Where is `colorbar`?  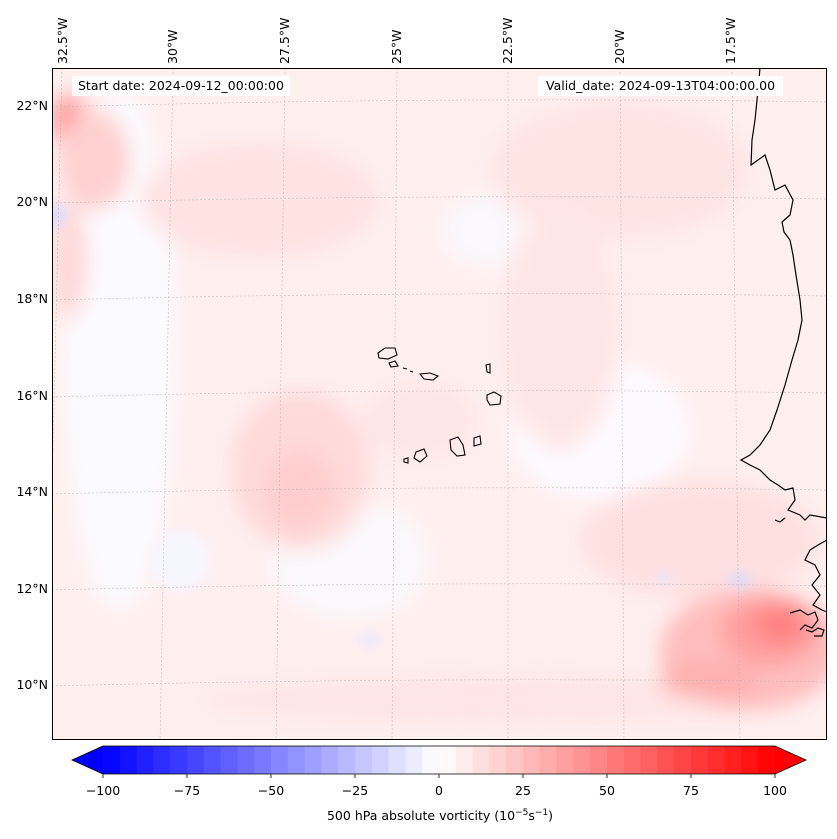
colorbar is located at coordinates (439, 761).